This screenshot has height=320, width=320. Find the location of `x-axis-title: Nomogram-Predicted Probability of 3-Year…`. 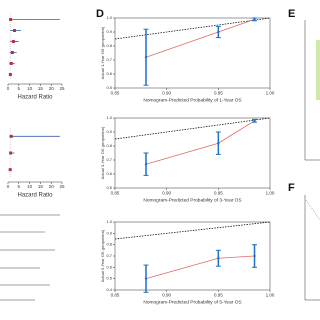

x-axis-title: Nomogram-Predicted Probability of 3-Year… is located at coordinates (192, 200).